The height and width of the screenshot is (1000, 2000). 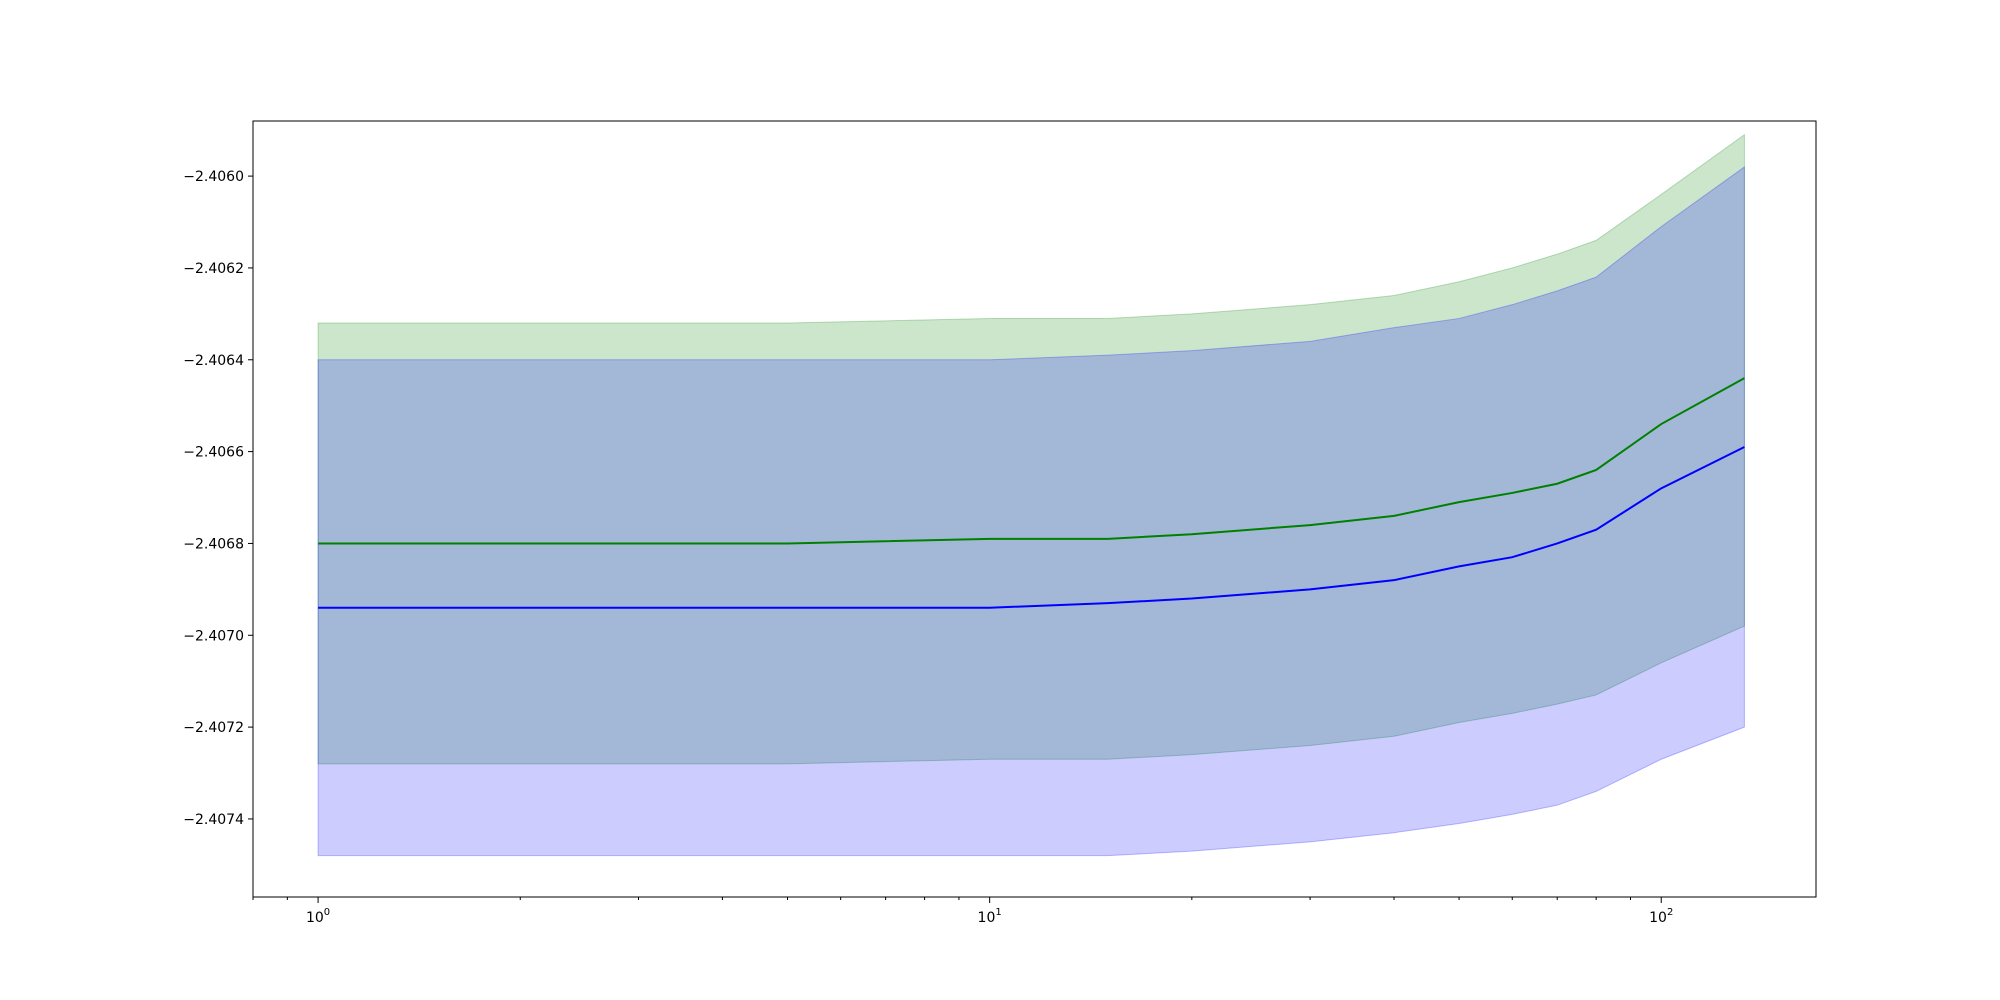 I want to click on x-axis: 10⁰ 10¹ 10², so click(x=962, y=911).